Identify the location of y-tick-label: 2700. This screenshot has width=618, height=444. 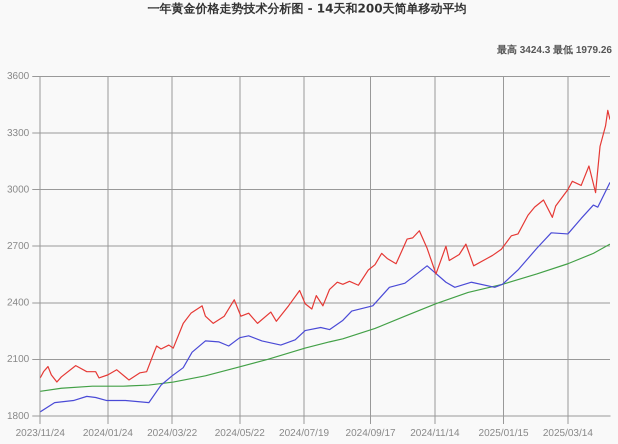
(18, 246).